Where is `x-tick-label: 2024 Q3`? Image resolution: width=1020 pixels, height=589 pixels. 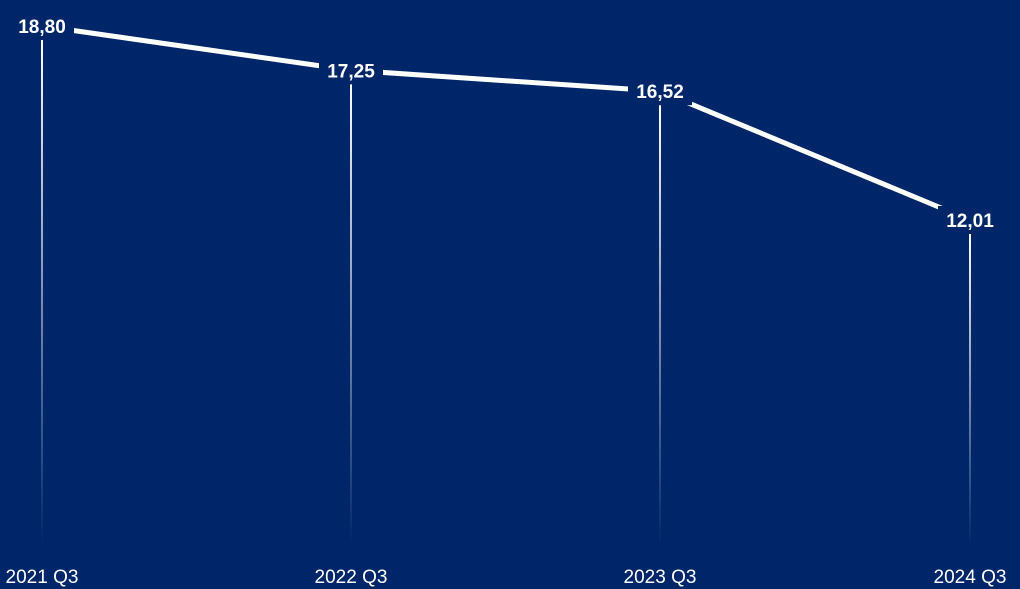
x-tick-label: 2024 Q3 is located at coordinates (970, 577).